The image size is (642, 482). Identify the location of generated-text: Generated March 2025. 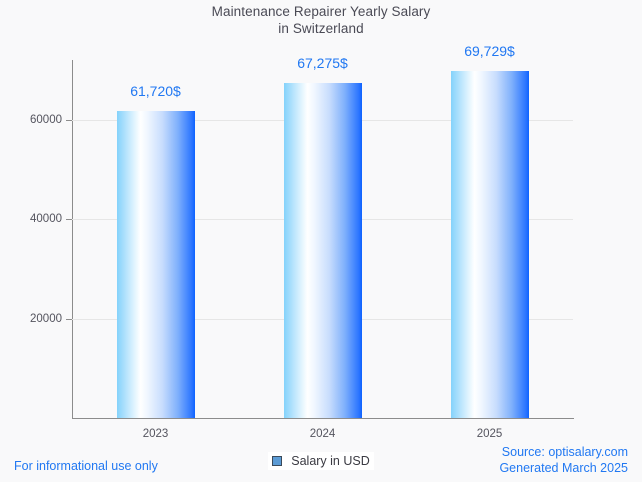
(563, 468).